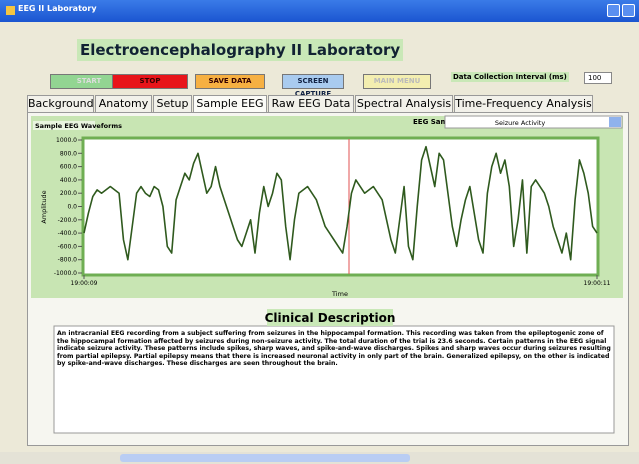  Describe the element at coordinates (65, 273) in the screenshot. I see `y-tick-label: -1000.0` at that location.